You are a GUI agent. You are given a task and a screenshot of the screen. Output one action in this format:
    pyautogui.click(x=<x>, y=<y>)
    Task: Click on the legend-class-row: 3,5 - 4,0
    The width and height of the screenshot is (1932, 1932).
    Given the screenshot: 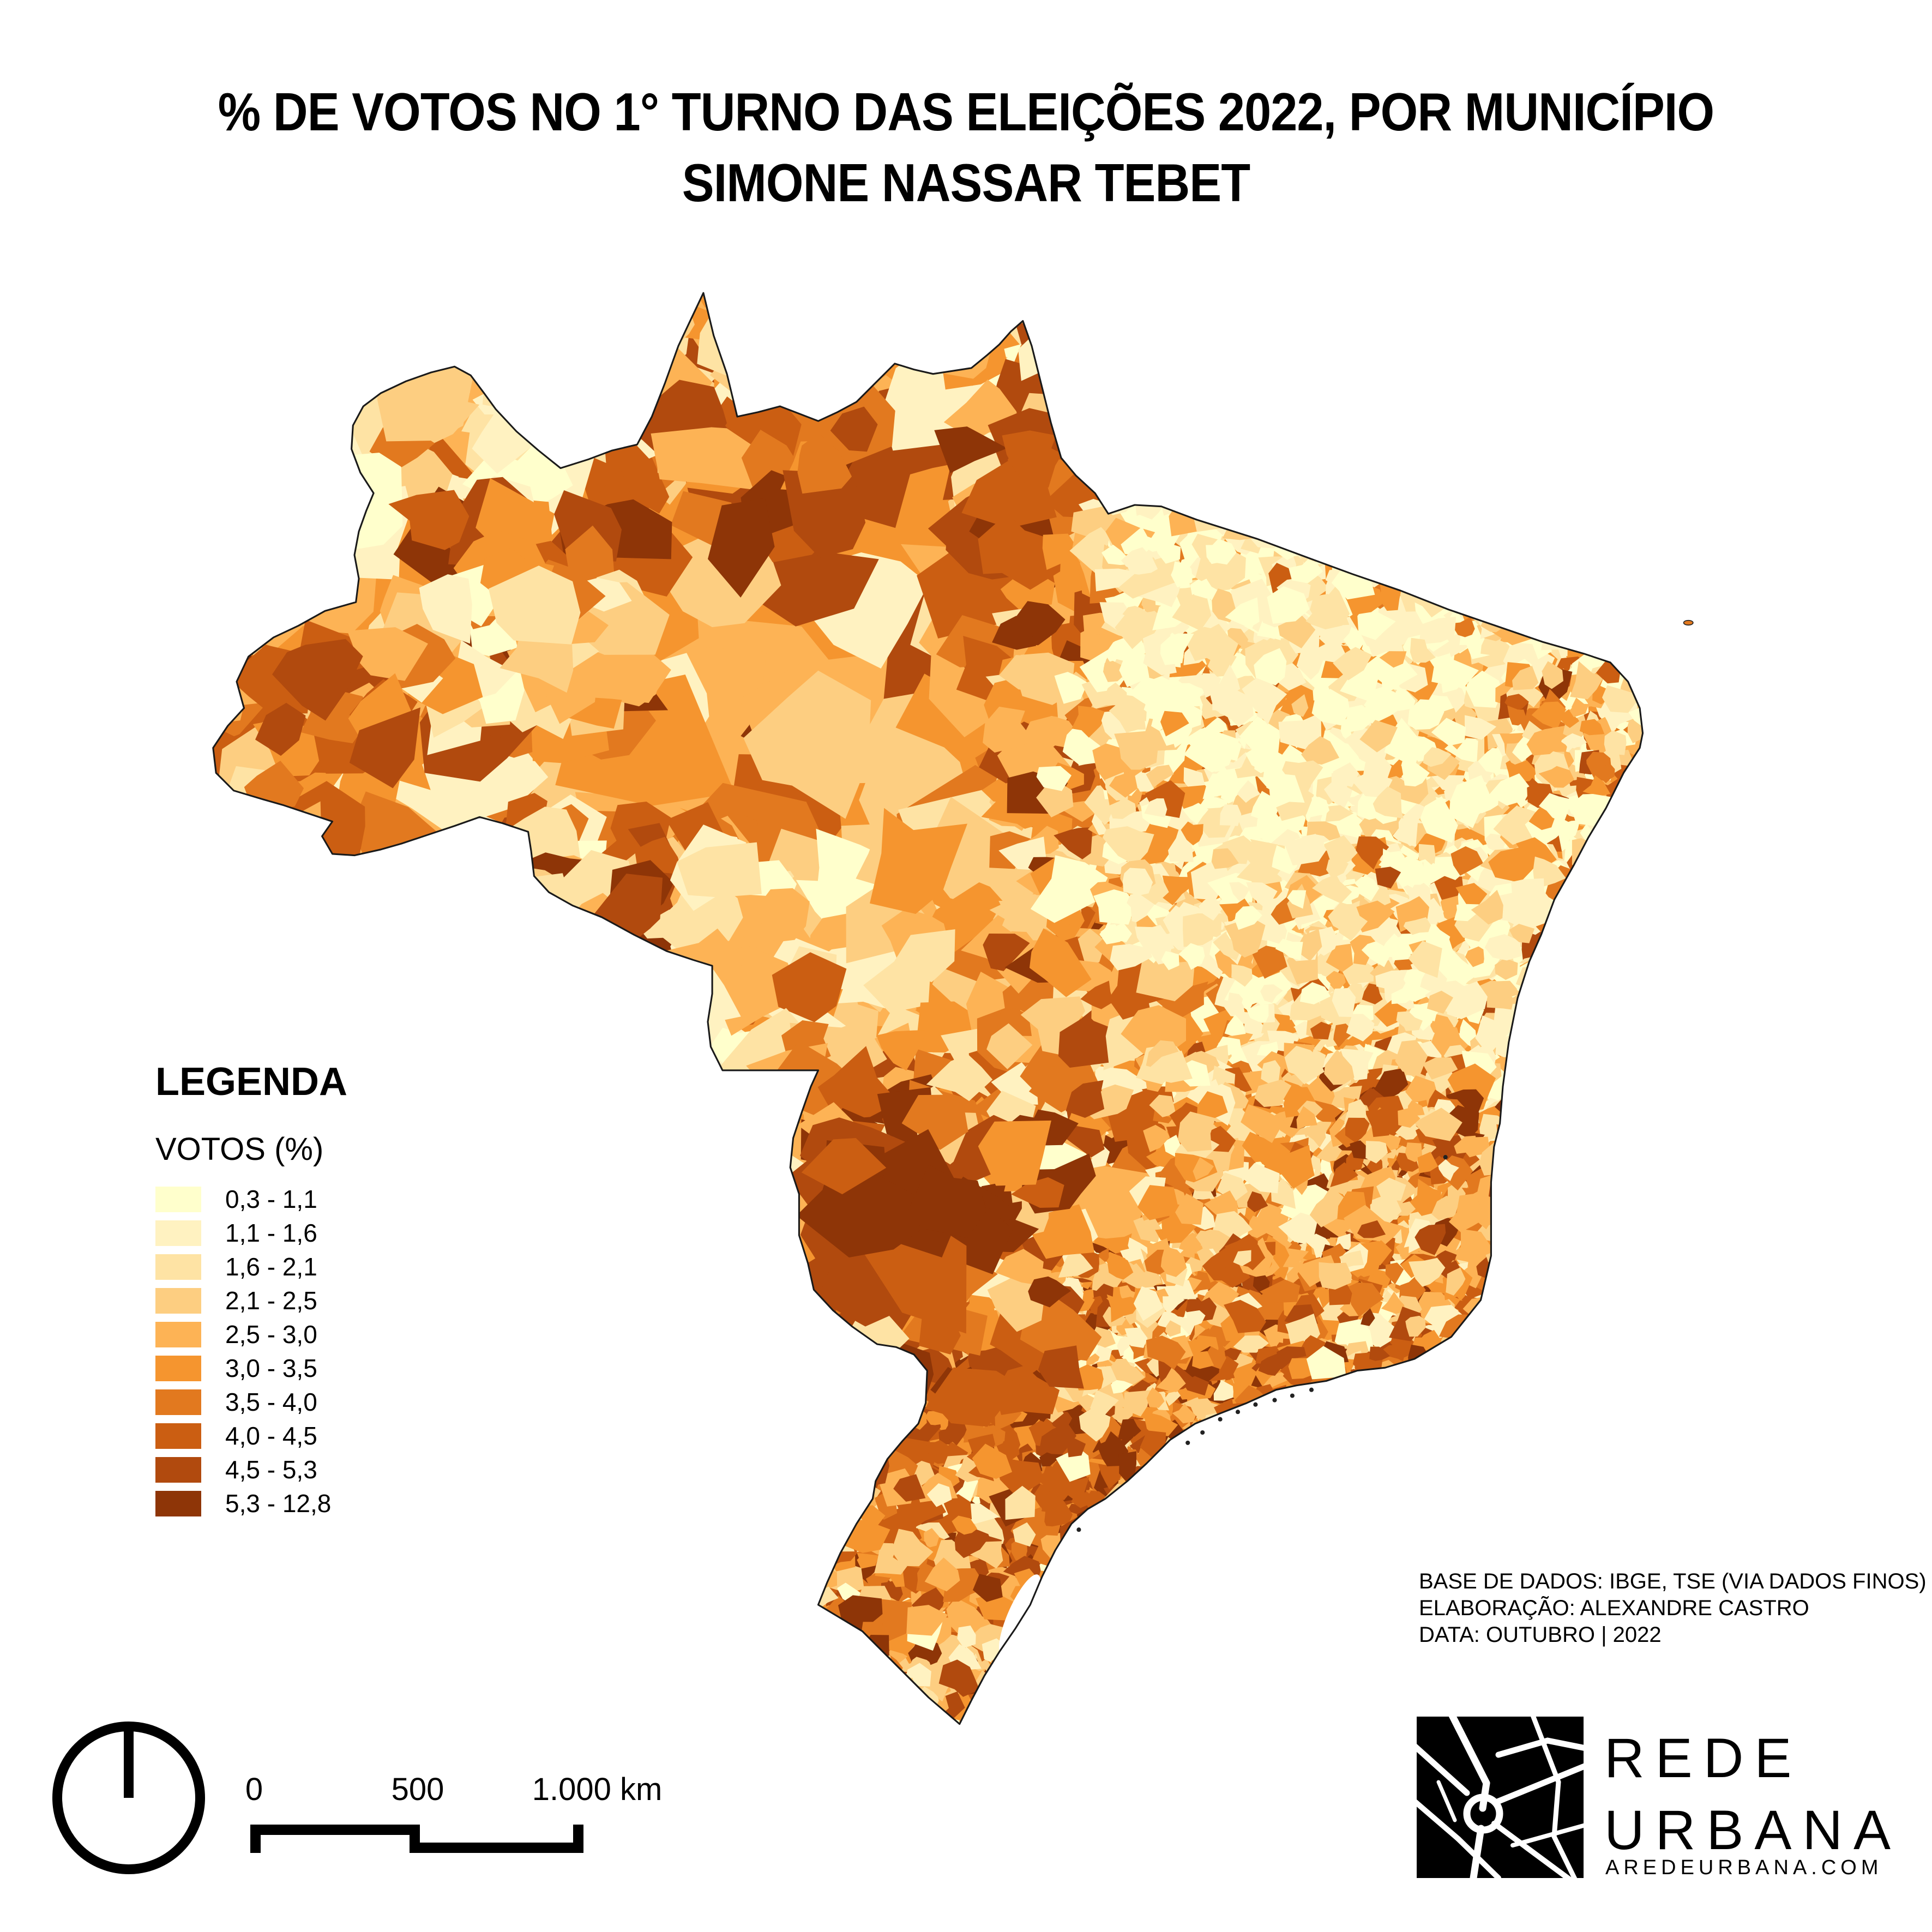 What is the action you would take?
    pyautogui.click(x=251, y=1402)
    